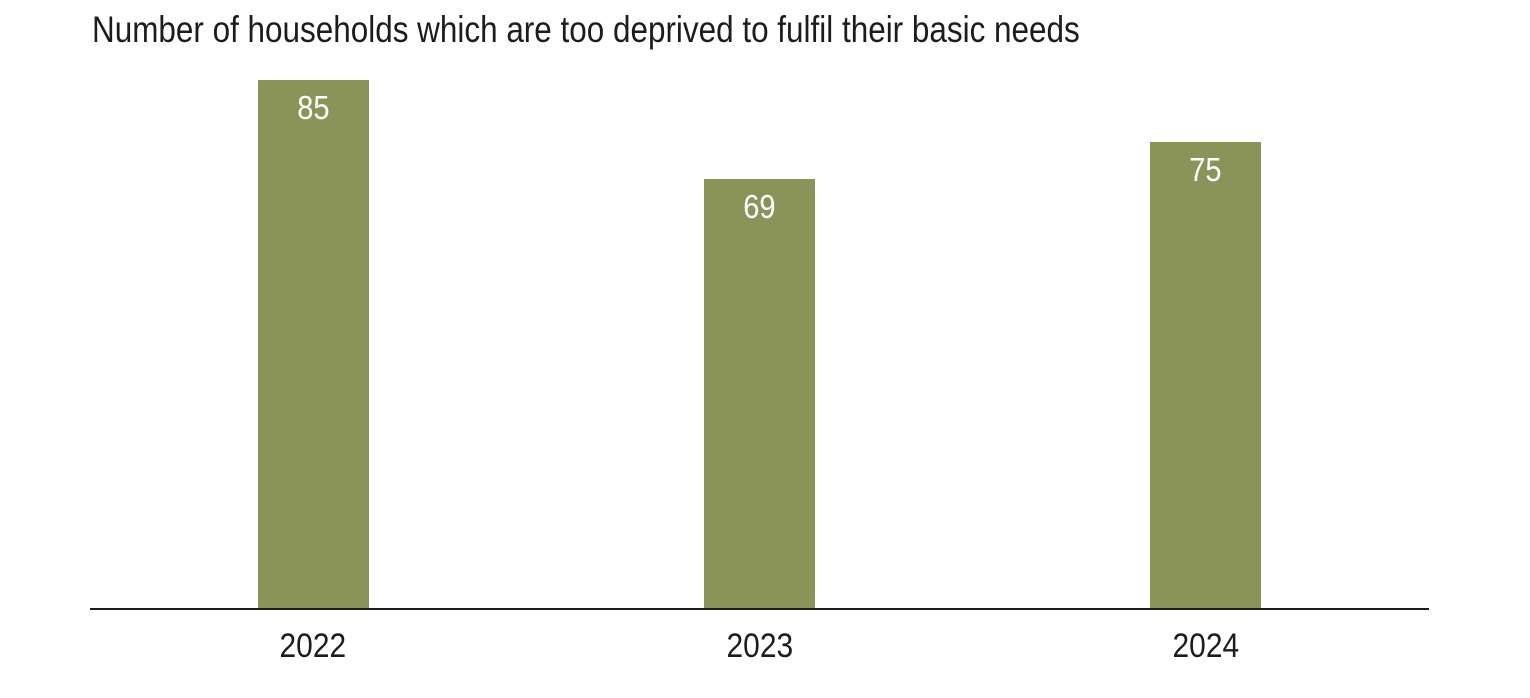 The image size is (1530, 698). Describe the element at coordinates (759, 207) in the screenshot. I see `bar-value-label-2023: 69` at that location.